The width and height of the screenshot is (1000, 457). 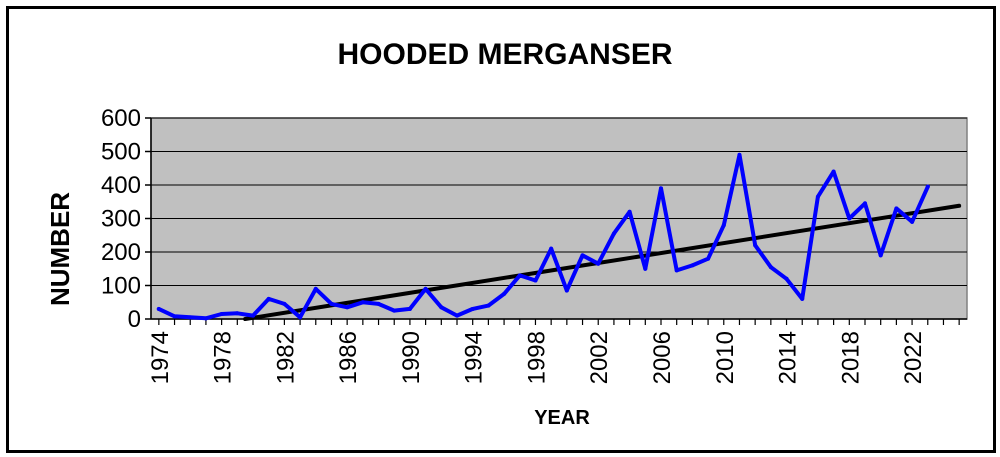 What do you see at coordinates (121, 286) in the screenshot?
I see `y-tick-label-100: 100` at bounding box center [121, 286].